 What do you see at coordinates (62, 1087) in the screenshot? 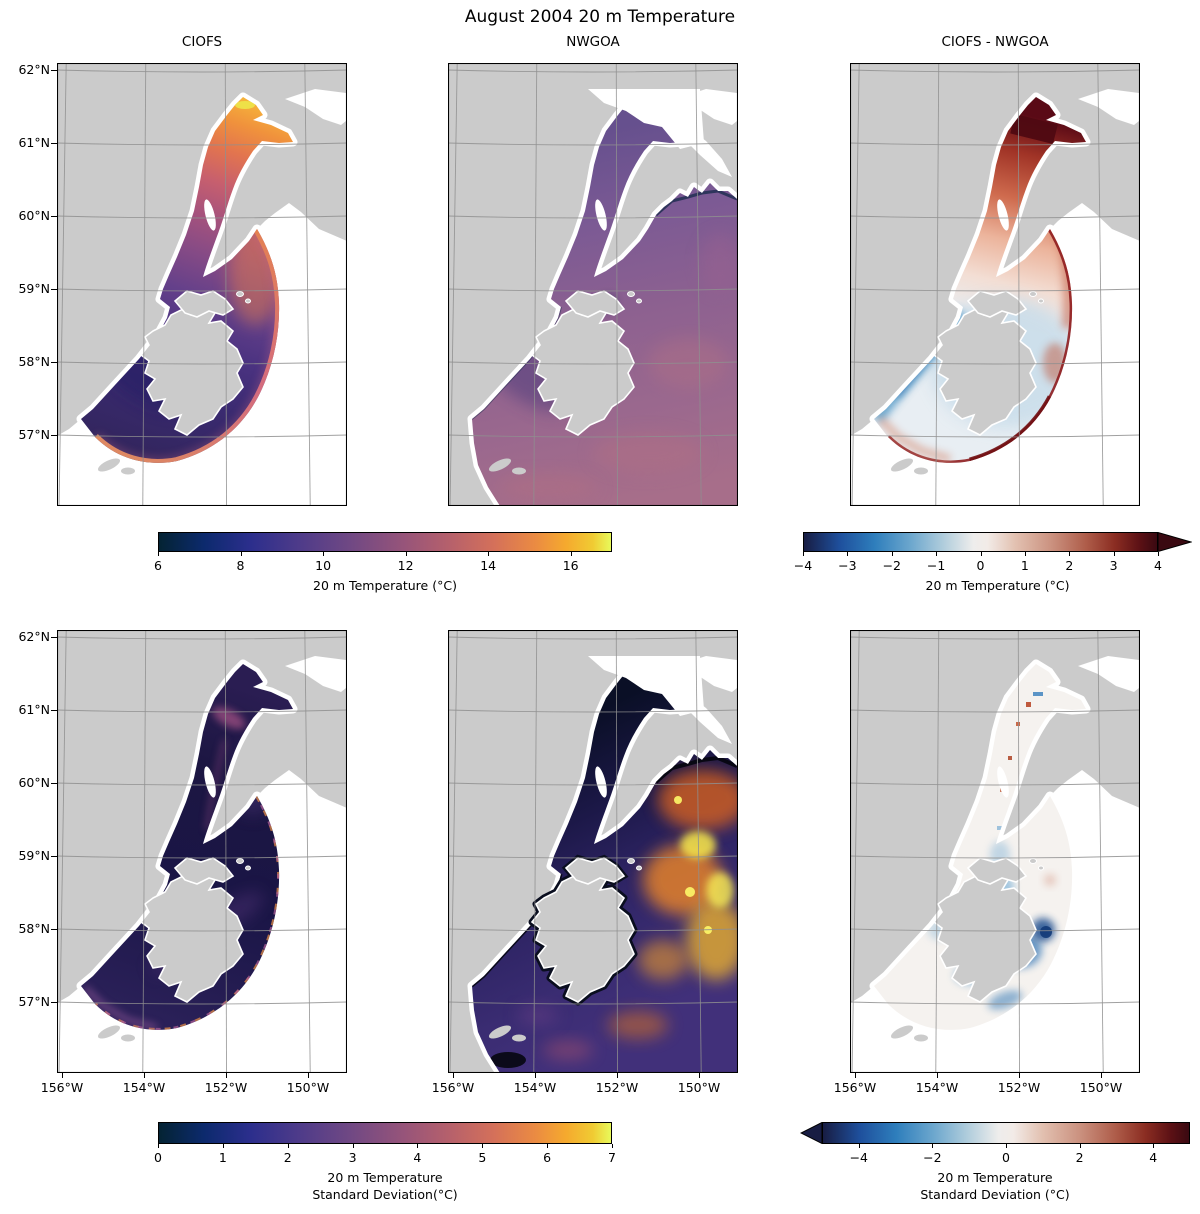
I see `lon-tick-label: 156°W` at bounding box center [62, 1087].